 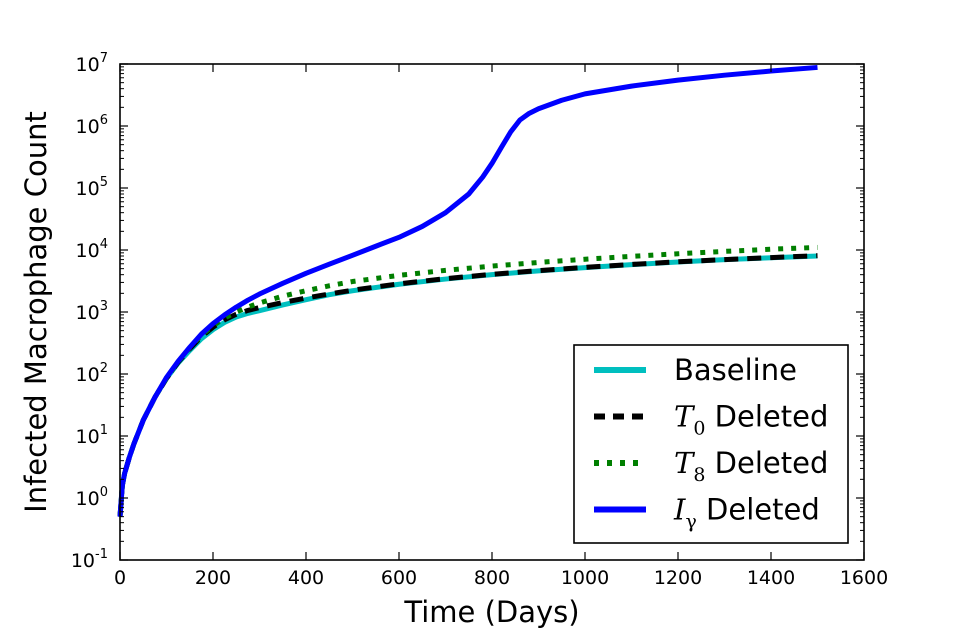 What do you see at coordinates (92, 249) in the screenshot?
I see `y-tick-label: 10⁴` at bounding box center [92, 249].